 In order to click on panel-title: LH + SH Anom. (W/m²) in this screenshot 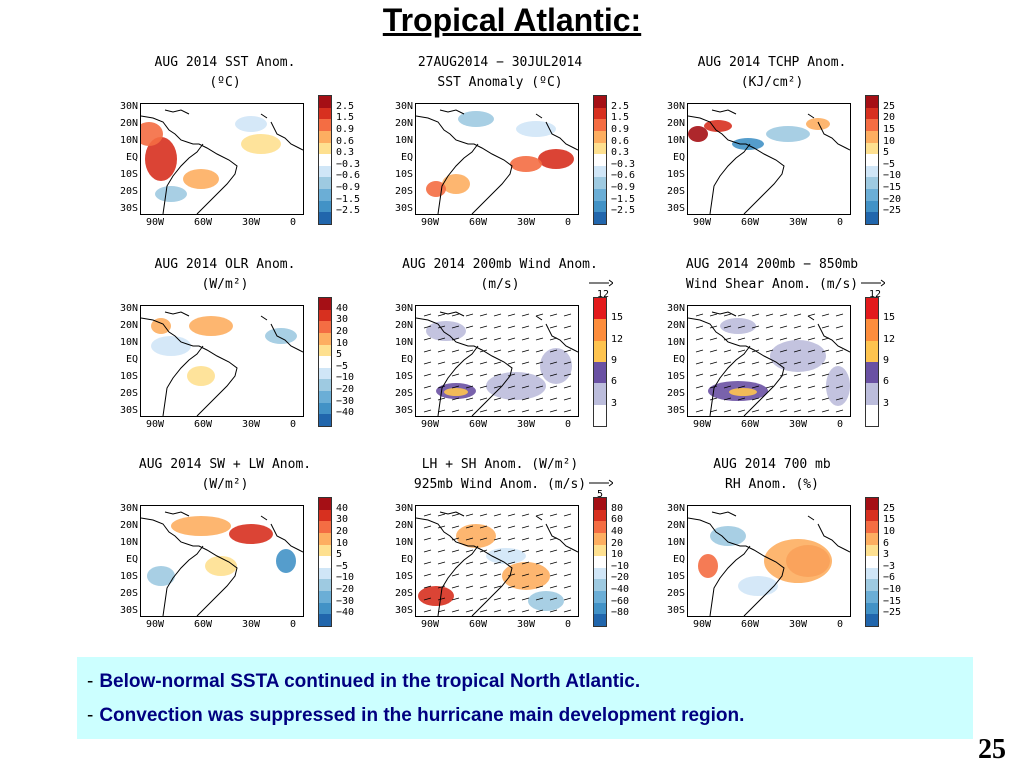, I will do `click(500, 464)`.